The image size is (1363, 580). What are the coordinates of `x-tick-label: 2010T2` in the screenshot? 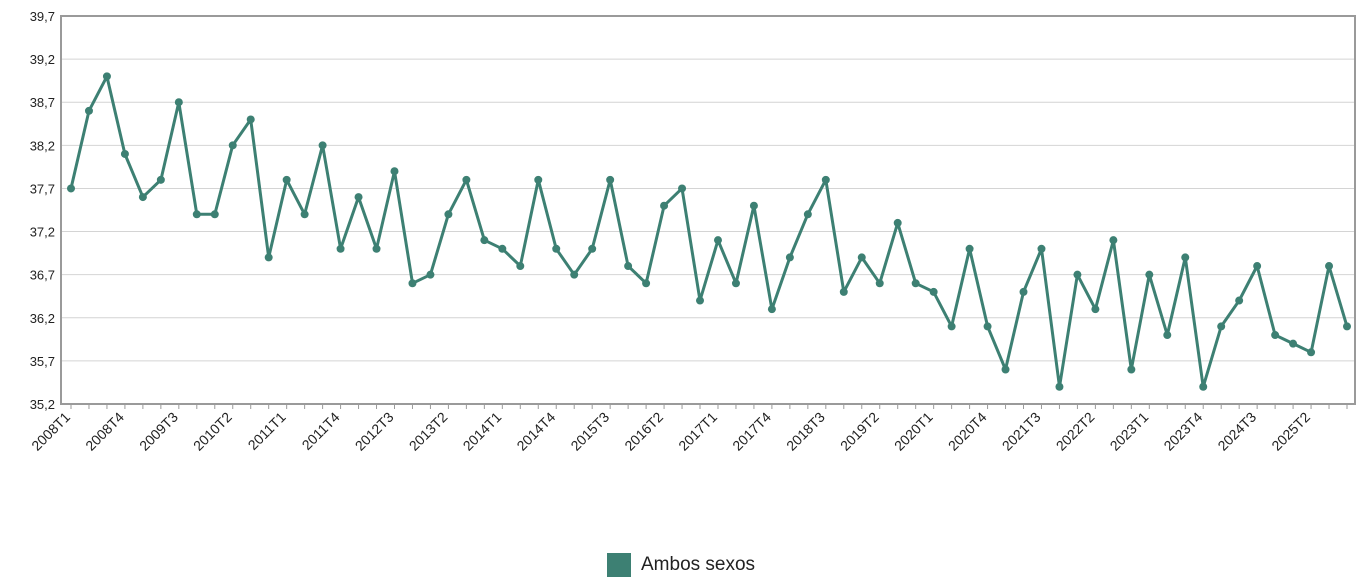 It's located at (212, 431).